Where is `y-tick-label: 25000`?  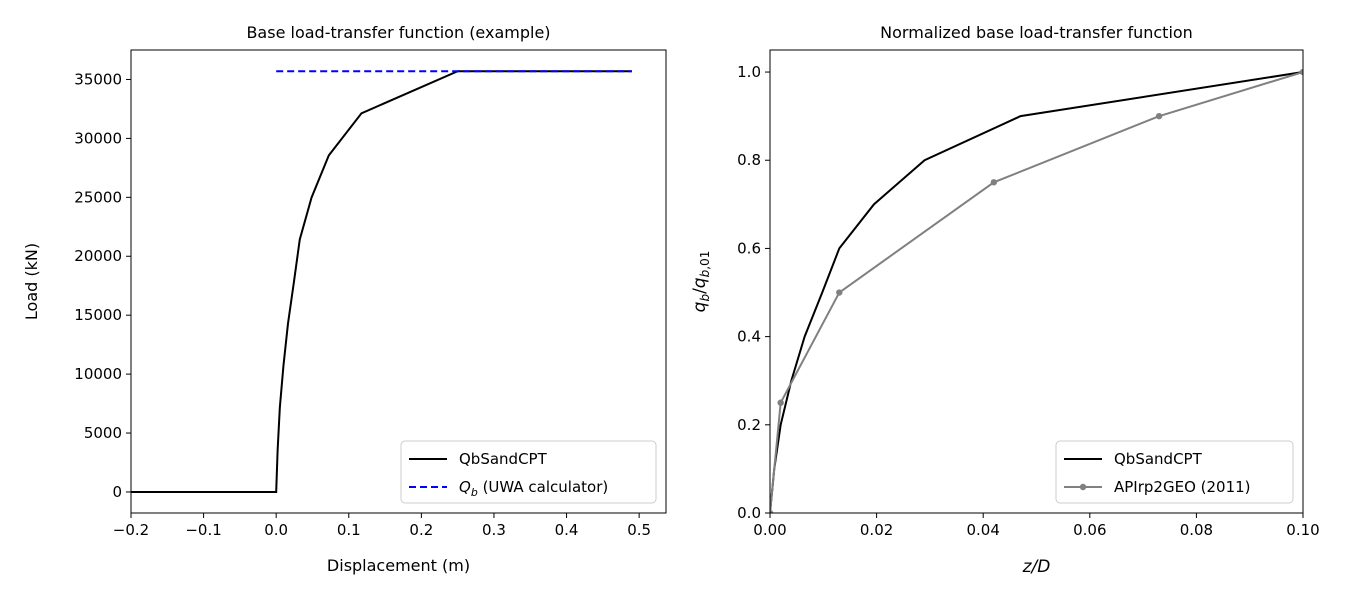 y-tick-label: 25000 is located at coordinates (98, 197).